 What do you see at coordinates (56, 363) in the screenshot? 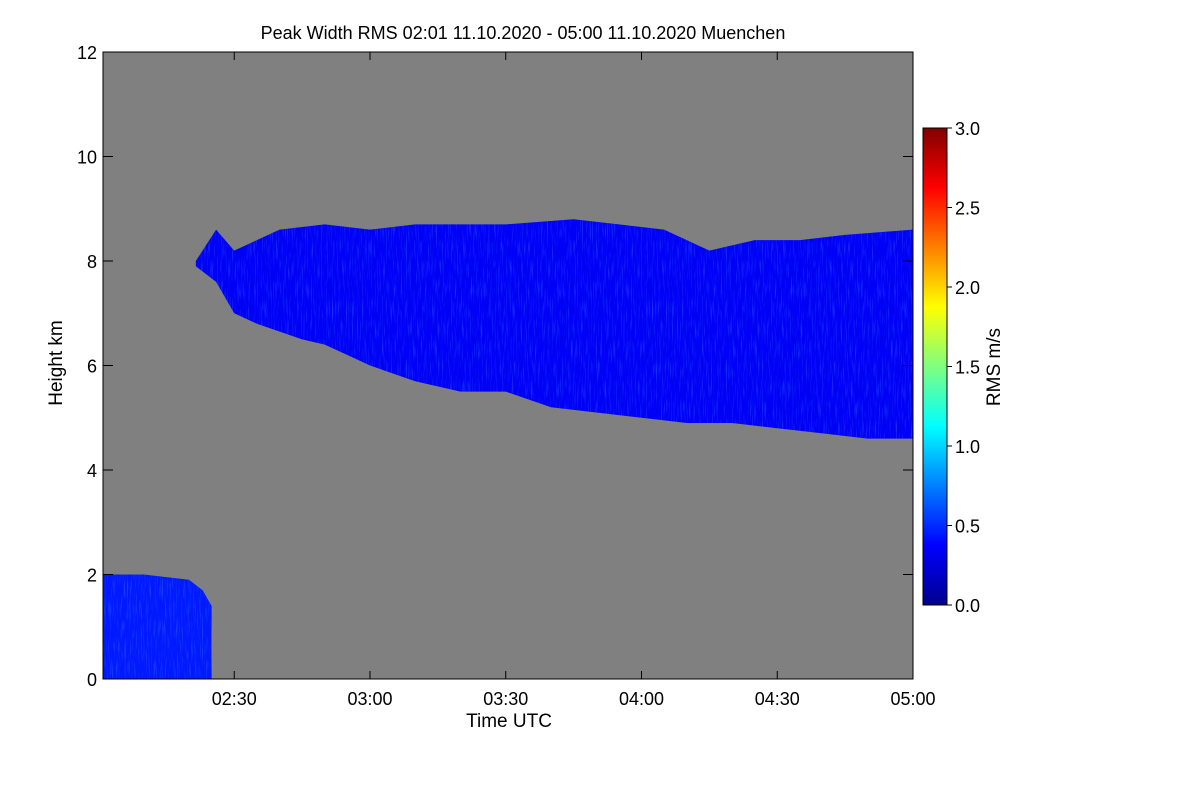
I see `y-axis-label: Height km` at bounding box center [56, 363].